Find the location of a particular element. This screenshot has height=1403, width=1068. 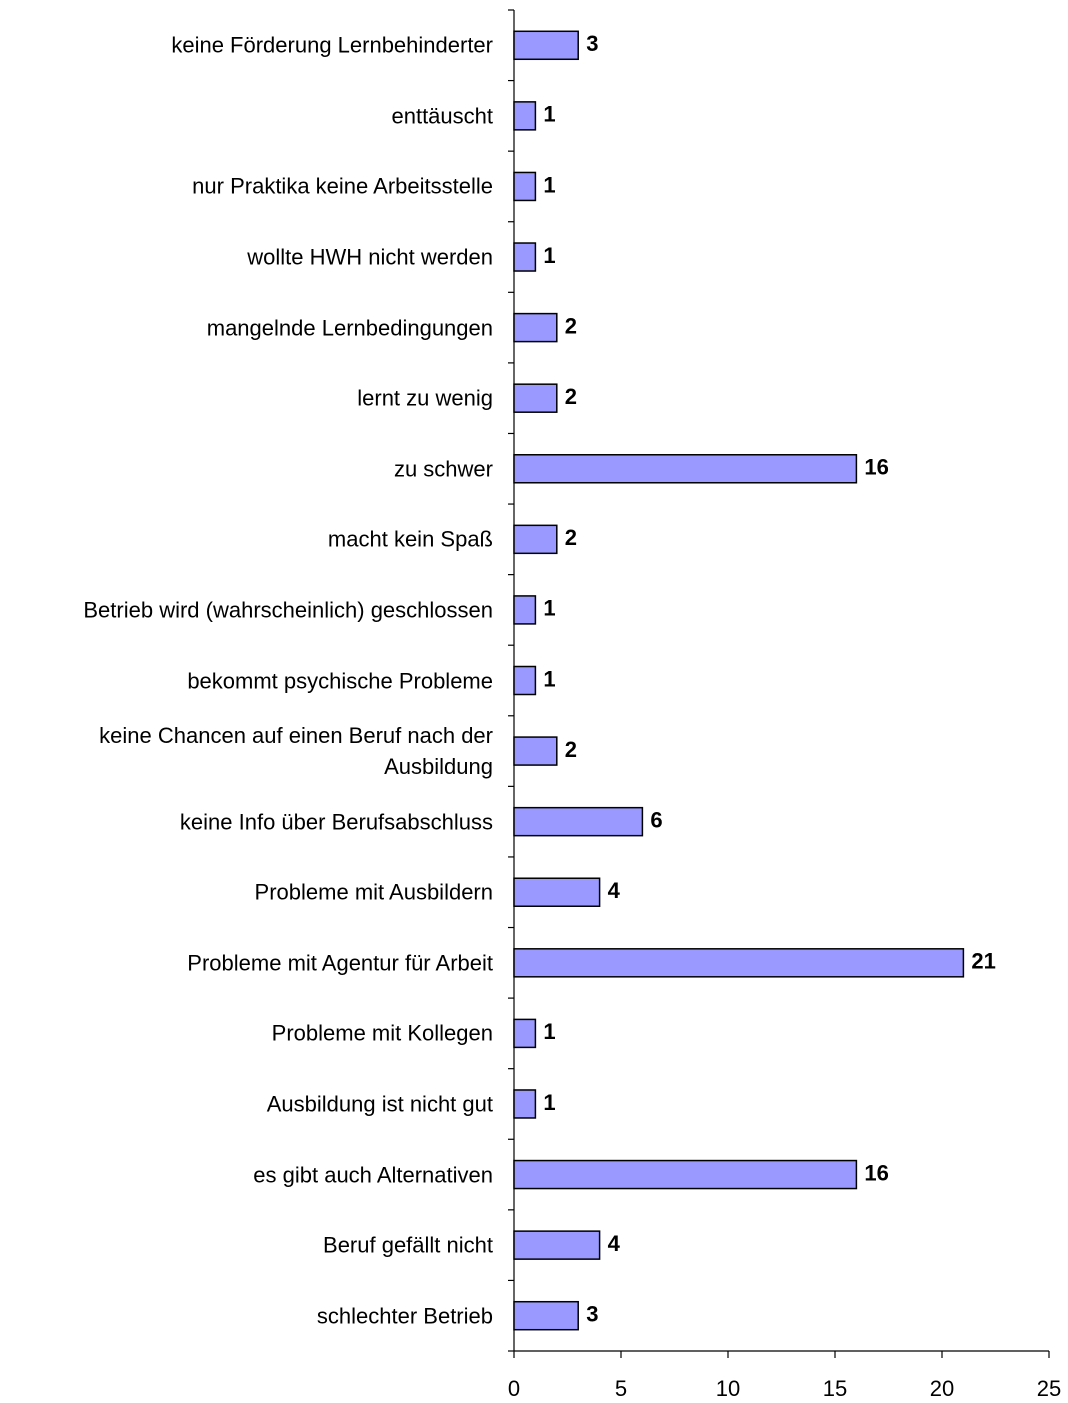

category-label: enttäuscht is located at coordinates (442, 116).